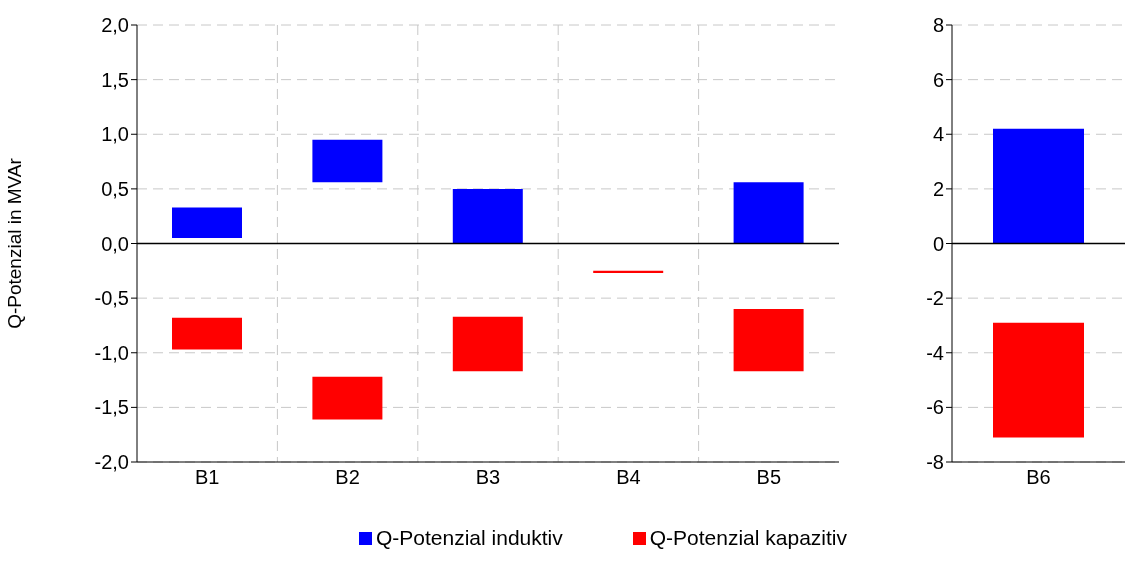 This screenshot has width=1129, height=566. Describe the element at coordinates (1038, 477) in the screenshot. I see `x-tick-label: B6` at that location.